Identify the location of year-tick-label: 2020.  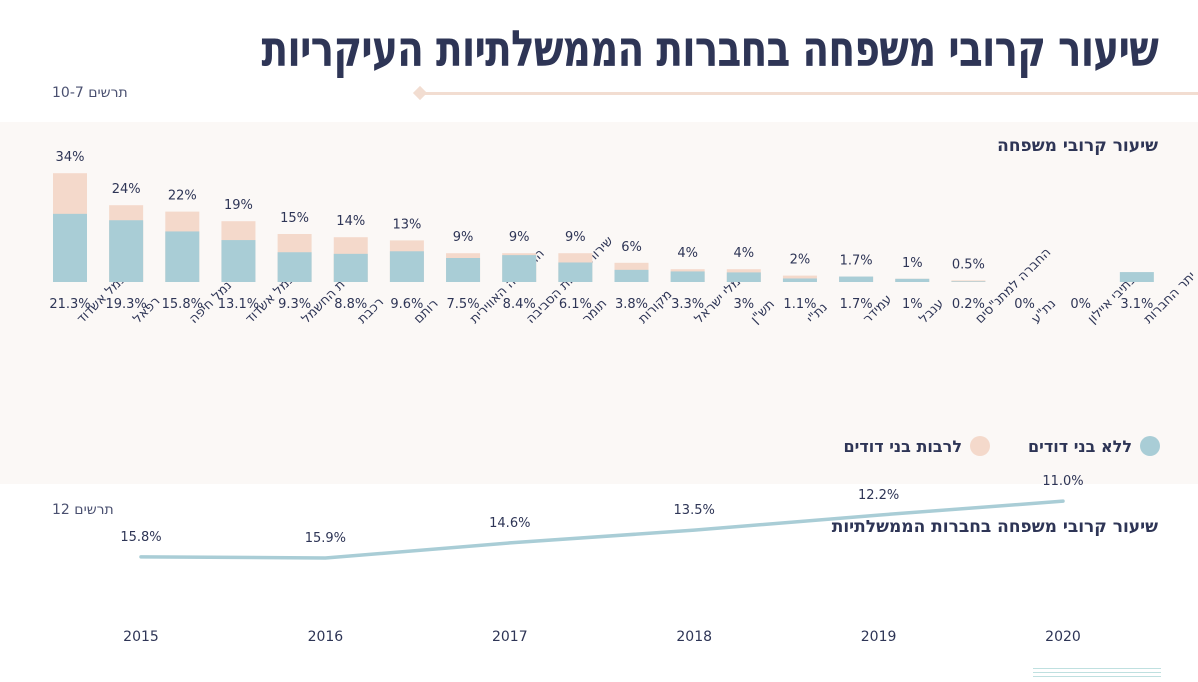
(1063, 637).